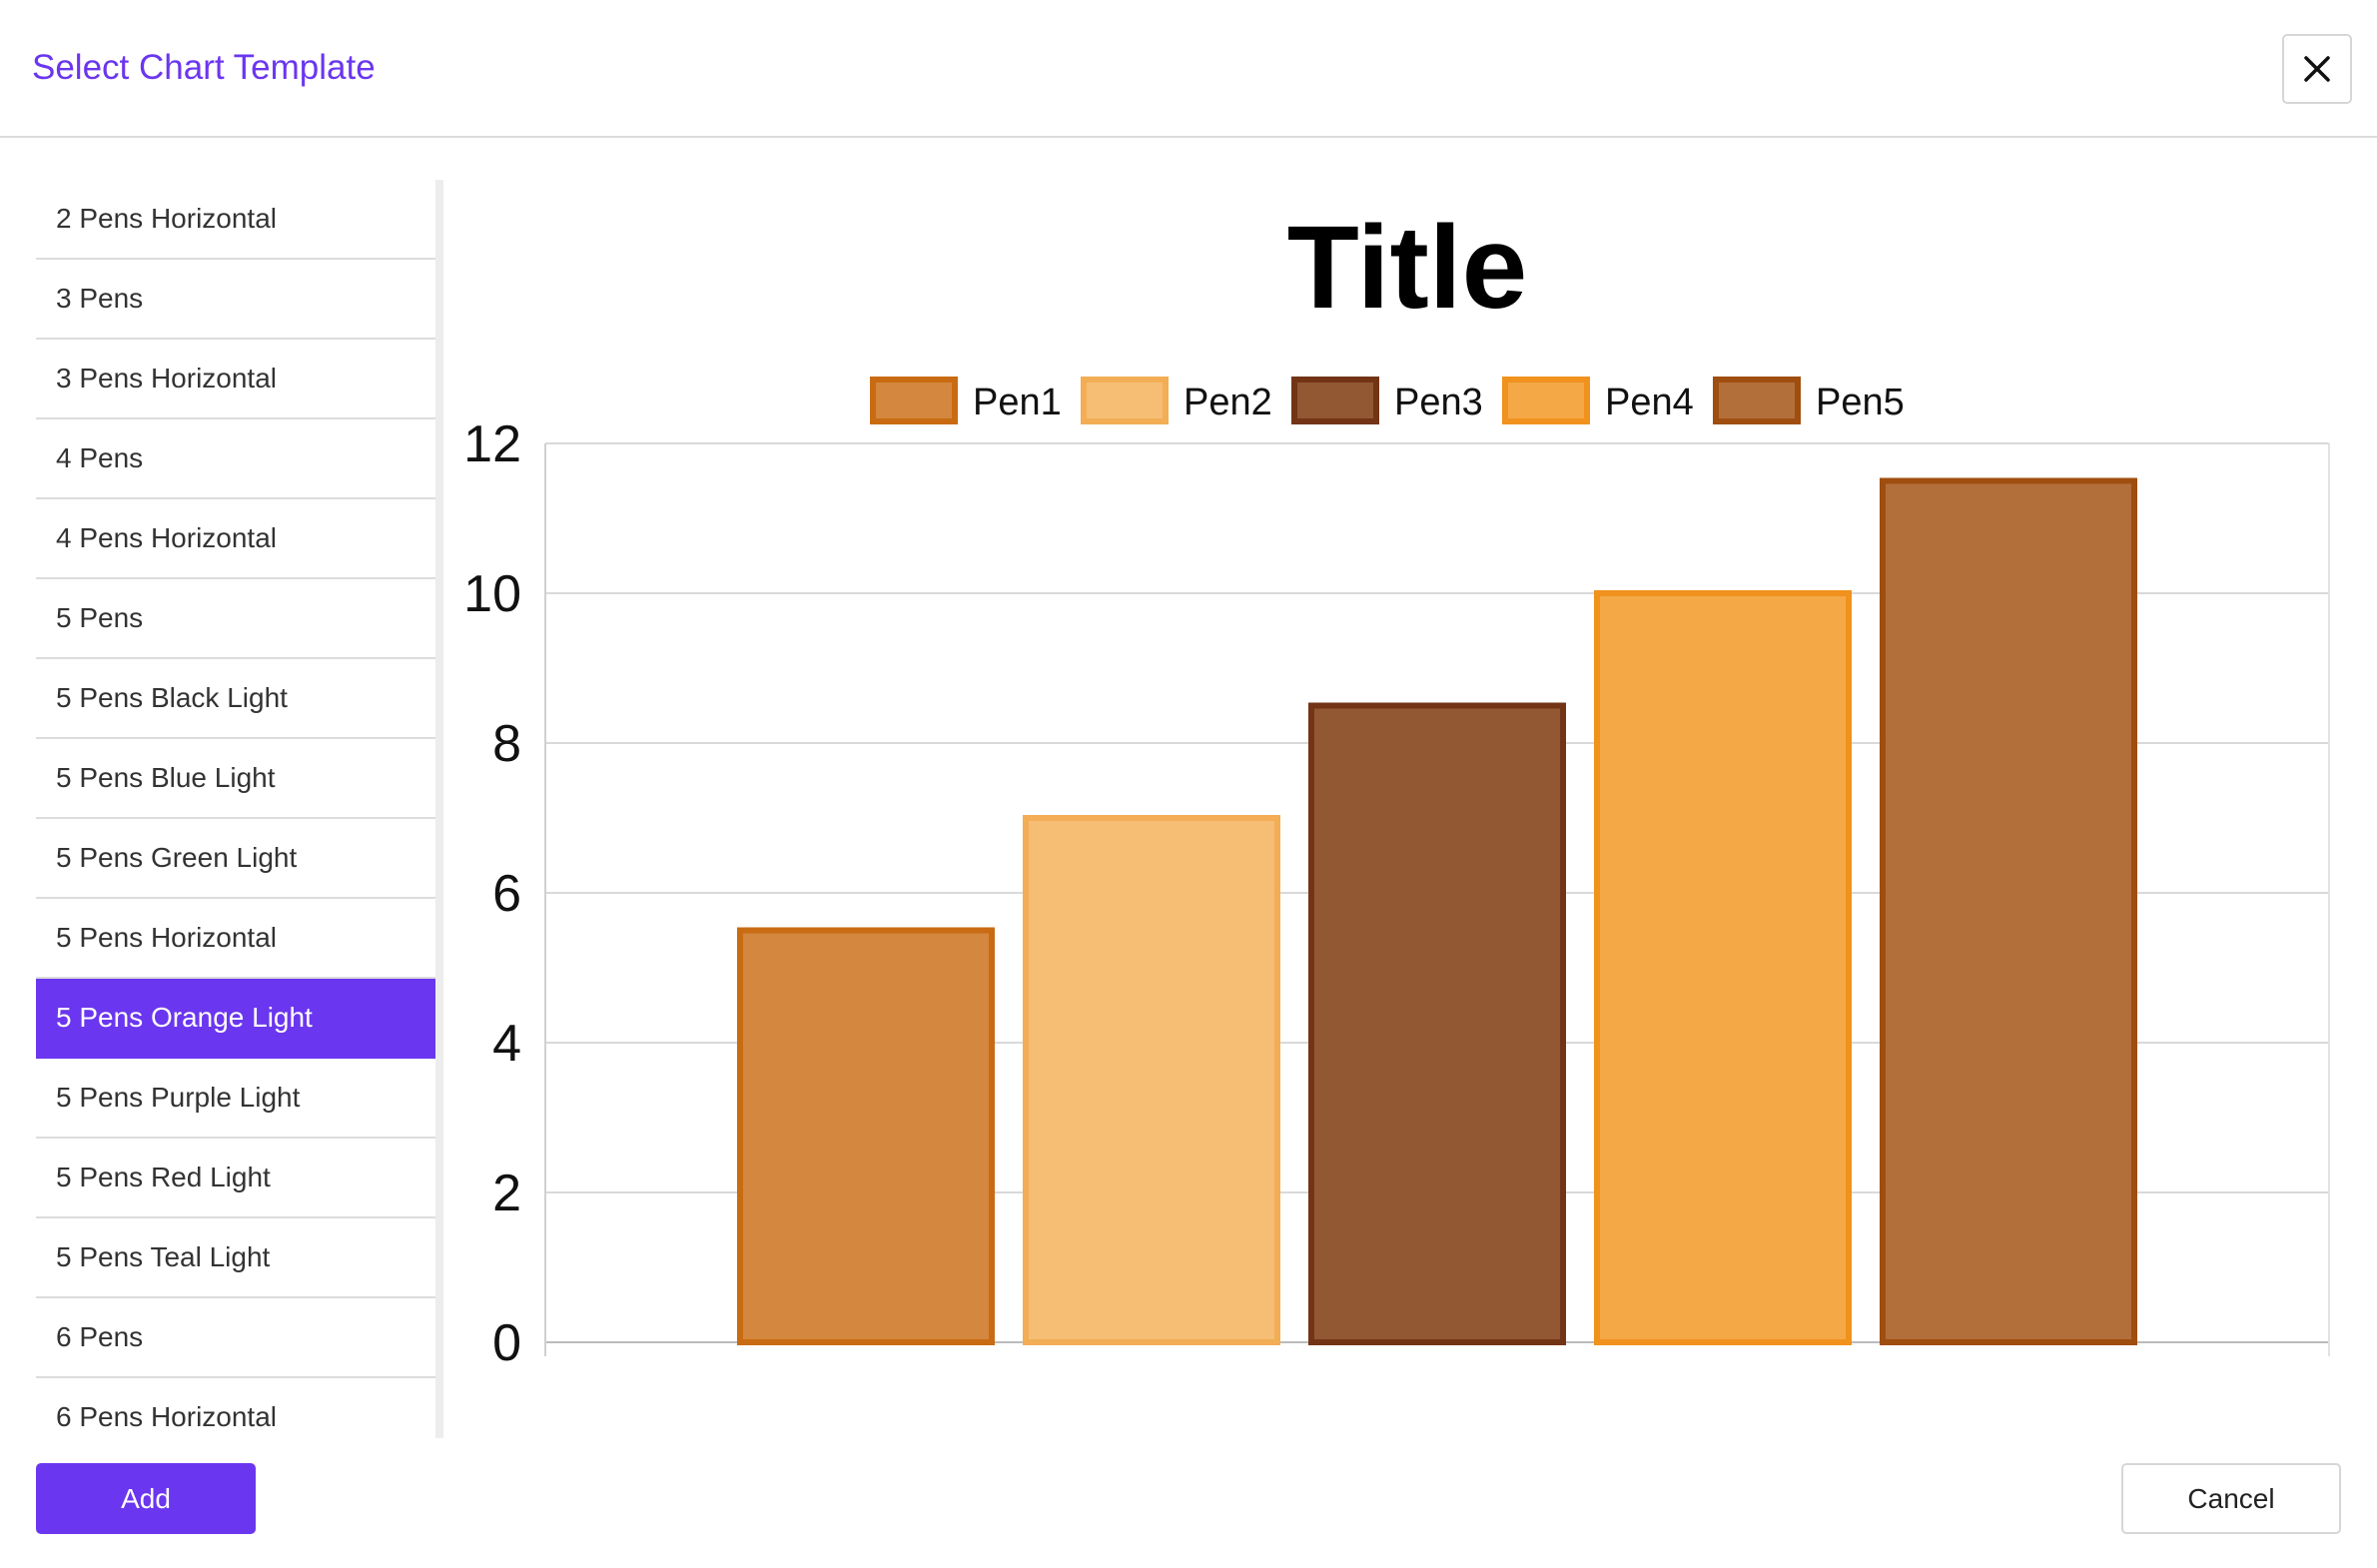 Image resolution: width=2377 pixels, height=1568 pixels. What do you see at coordinates (507, 1193) in the screenshot?
I see `y-tick-label: 2` at bounding box center [507, 1193].